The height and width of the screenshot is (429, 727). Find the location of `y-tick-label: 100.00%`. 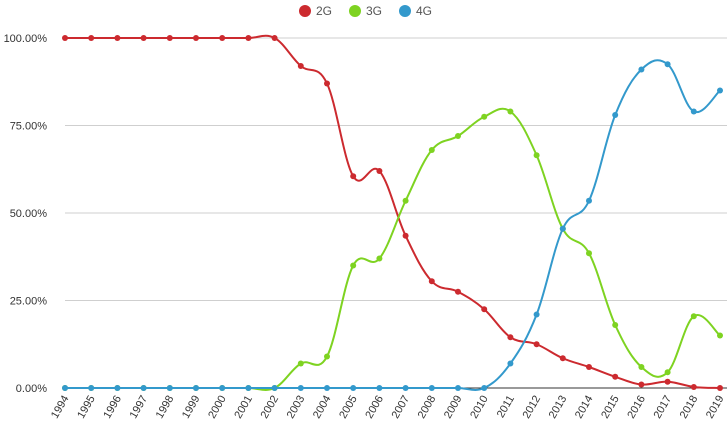

y-tick-label: 100.00% is located at coordinates (26, 39).